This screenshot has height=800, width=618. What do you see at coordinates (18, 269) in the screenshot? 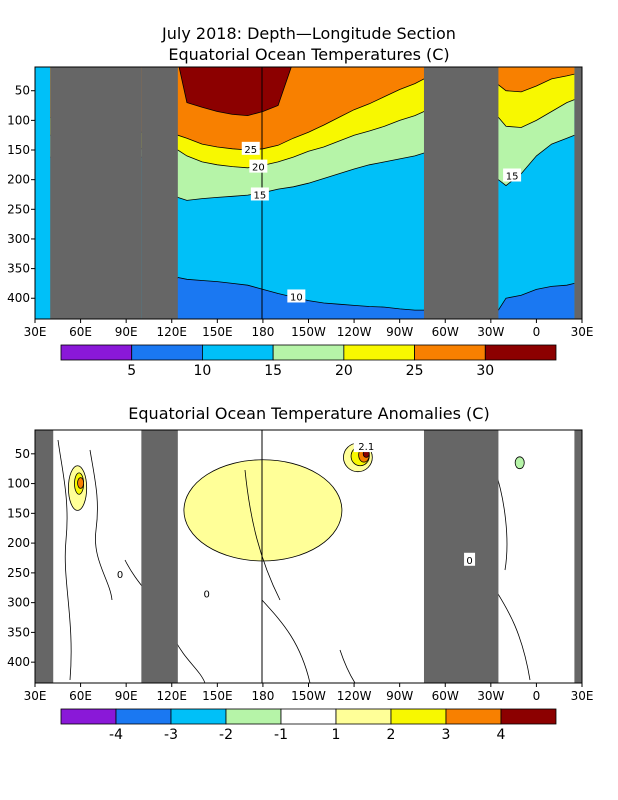
I see `y-tick-label: 350` at bounding box center [18, 269].